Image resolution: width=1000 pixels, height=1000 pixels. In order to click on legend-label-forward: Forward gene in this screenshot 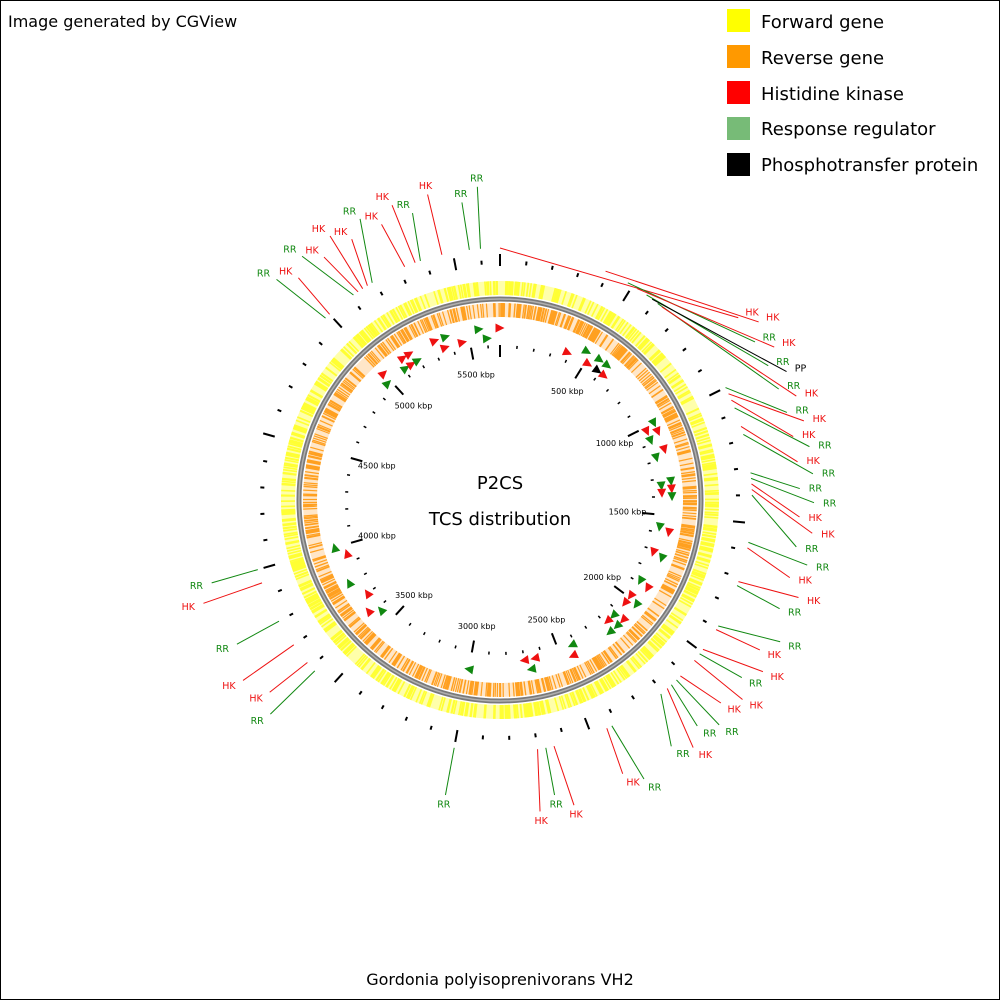, I will do `click(822, 22)`.